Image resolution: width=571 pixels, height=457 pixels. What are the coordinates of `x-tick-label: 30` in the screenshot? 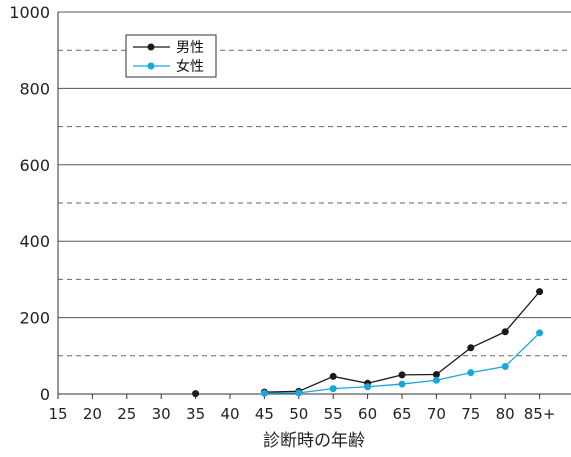 It's located at (161, 414).